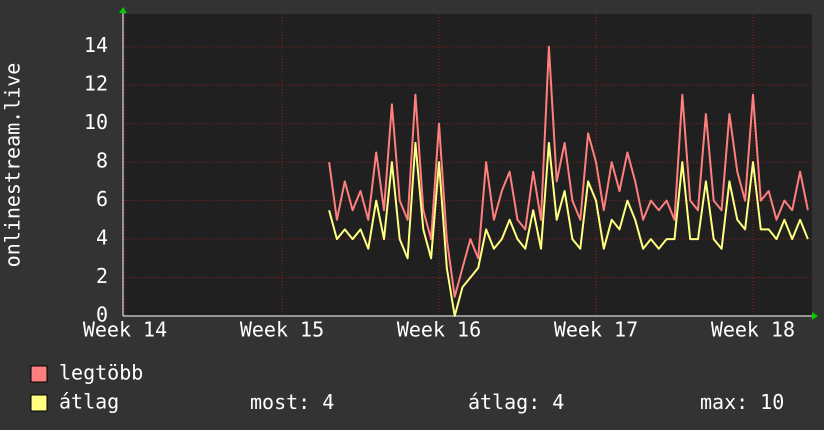 Image resolution: width=824 pixels, height=430 pixels. What do you see at coordinates (280, 402) in the screenshot?
I see `stat-label: most:` at bounding box center [280, 402].